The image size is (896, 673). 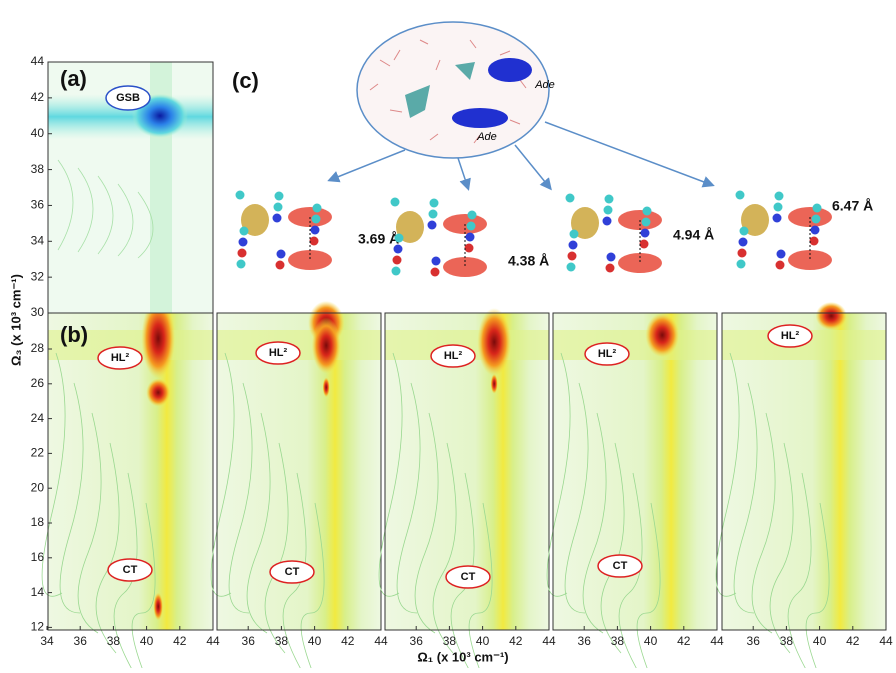 I want to click on spectrum-panel: 36 38 40 42 44 HL², so click(x=804, y=487).